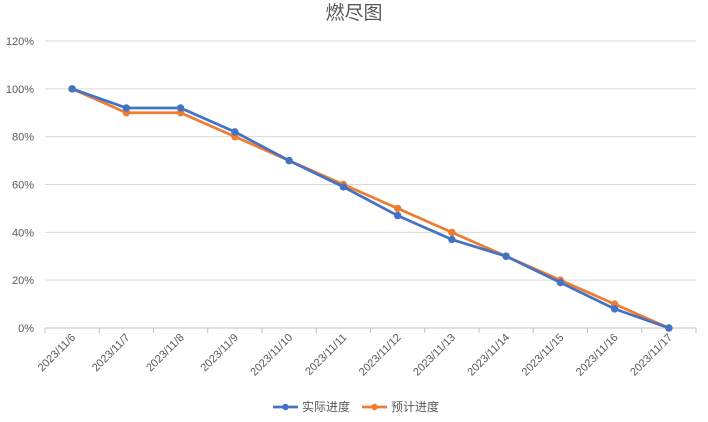 This screenshot has height=422, width=708. What do you see at coordinates (380, 355) in the screenshot?
I see `x-tick-label: 2023/11/12` at bounding box center [380, 355].